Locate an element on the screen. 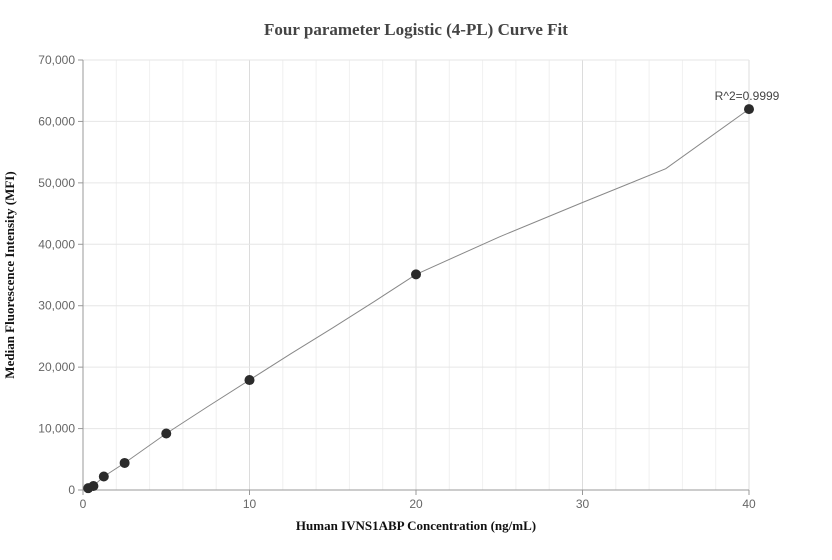  y-tick-label: 70,000 is located at coordinates (56, 60).